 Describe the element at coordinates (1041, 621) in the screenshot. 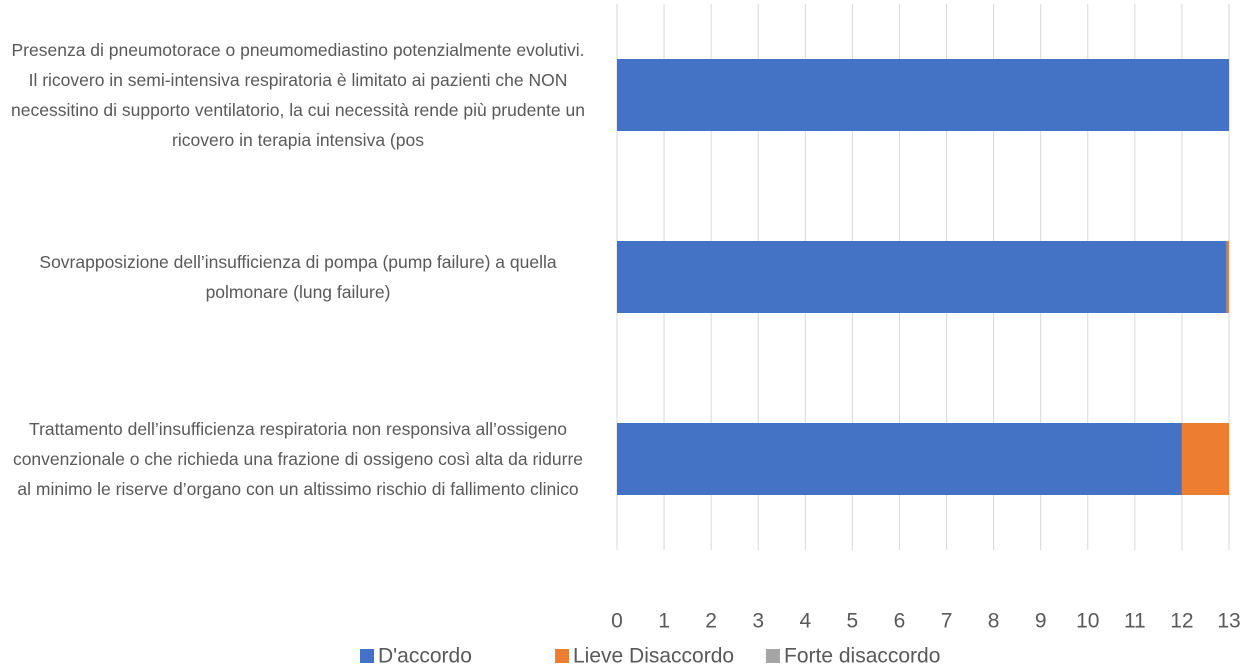

I see `x-tick-label: 9` at that location.